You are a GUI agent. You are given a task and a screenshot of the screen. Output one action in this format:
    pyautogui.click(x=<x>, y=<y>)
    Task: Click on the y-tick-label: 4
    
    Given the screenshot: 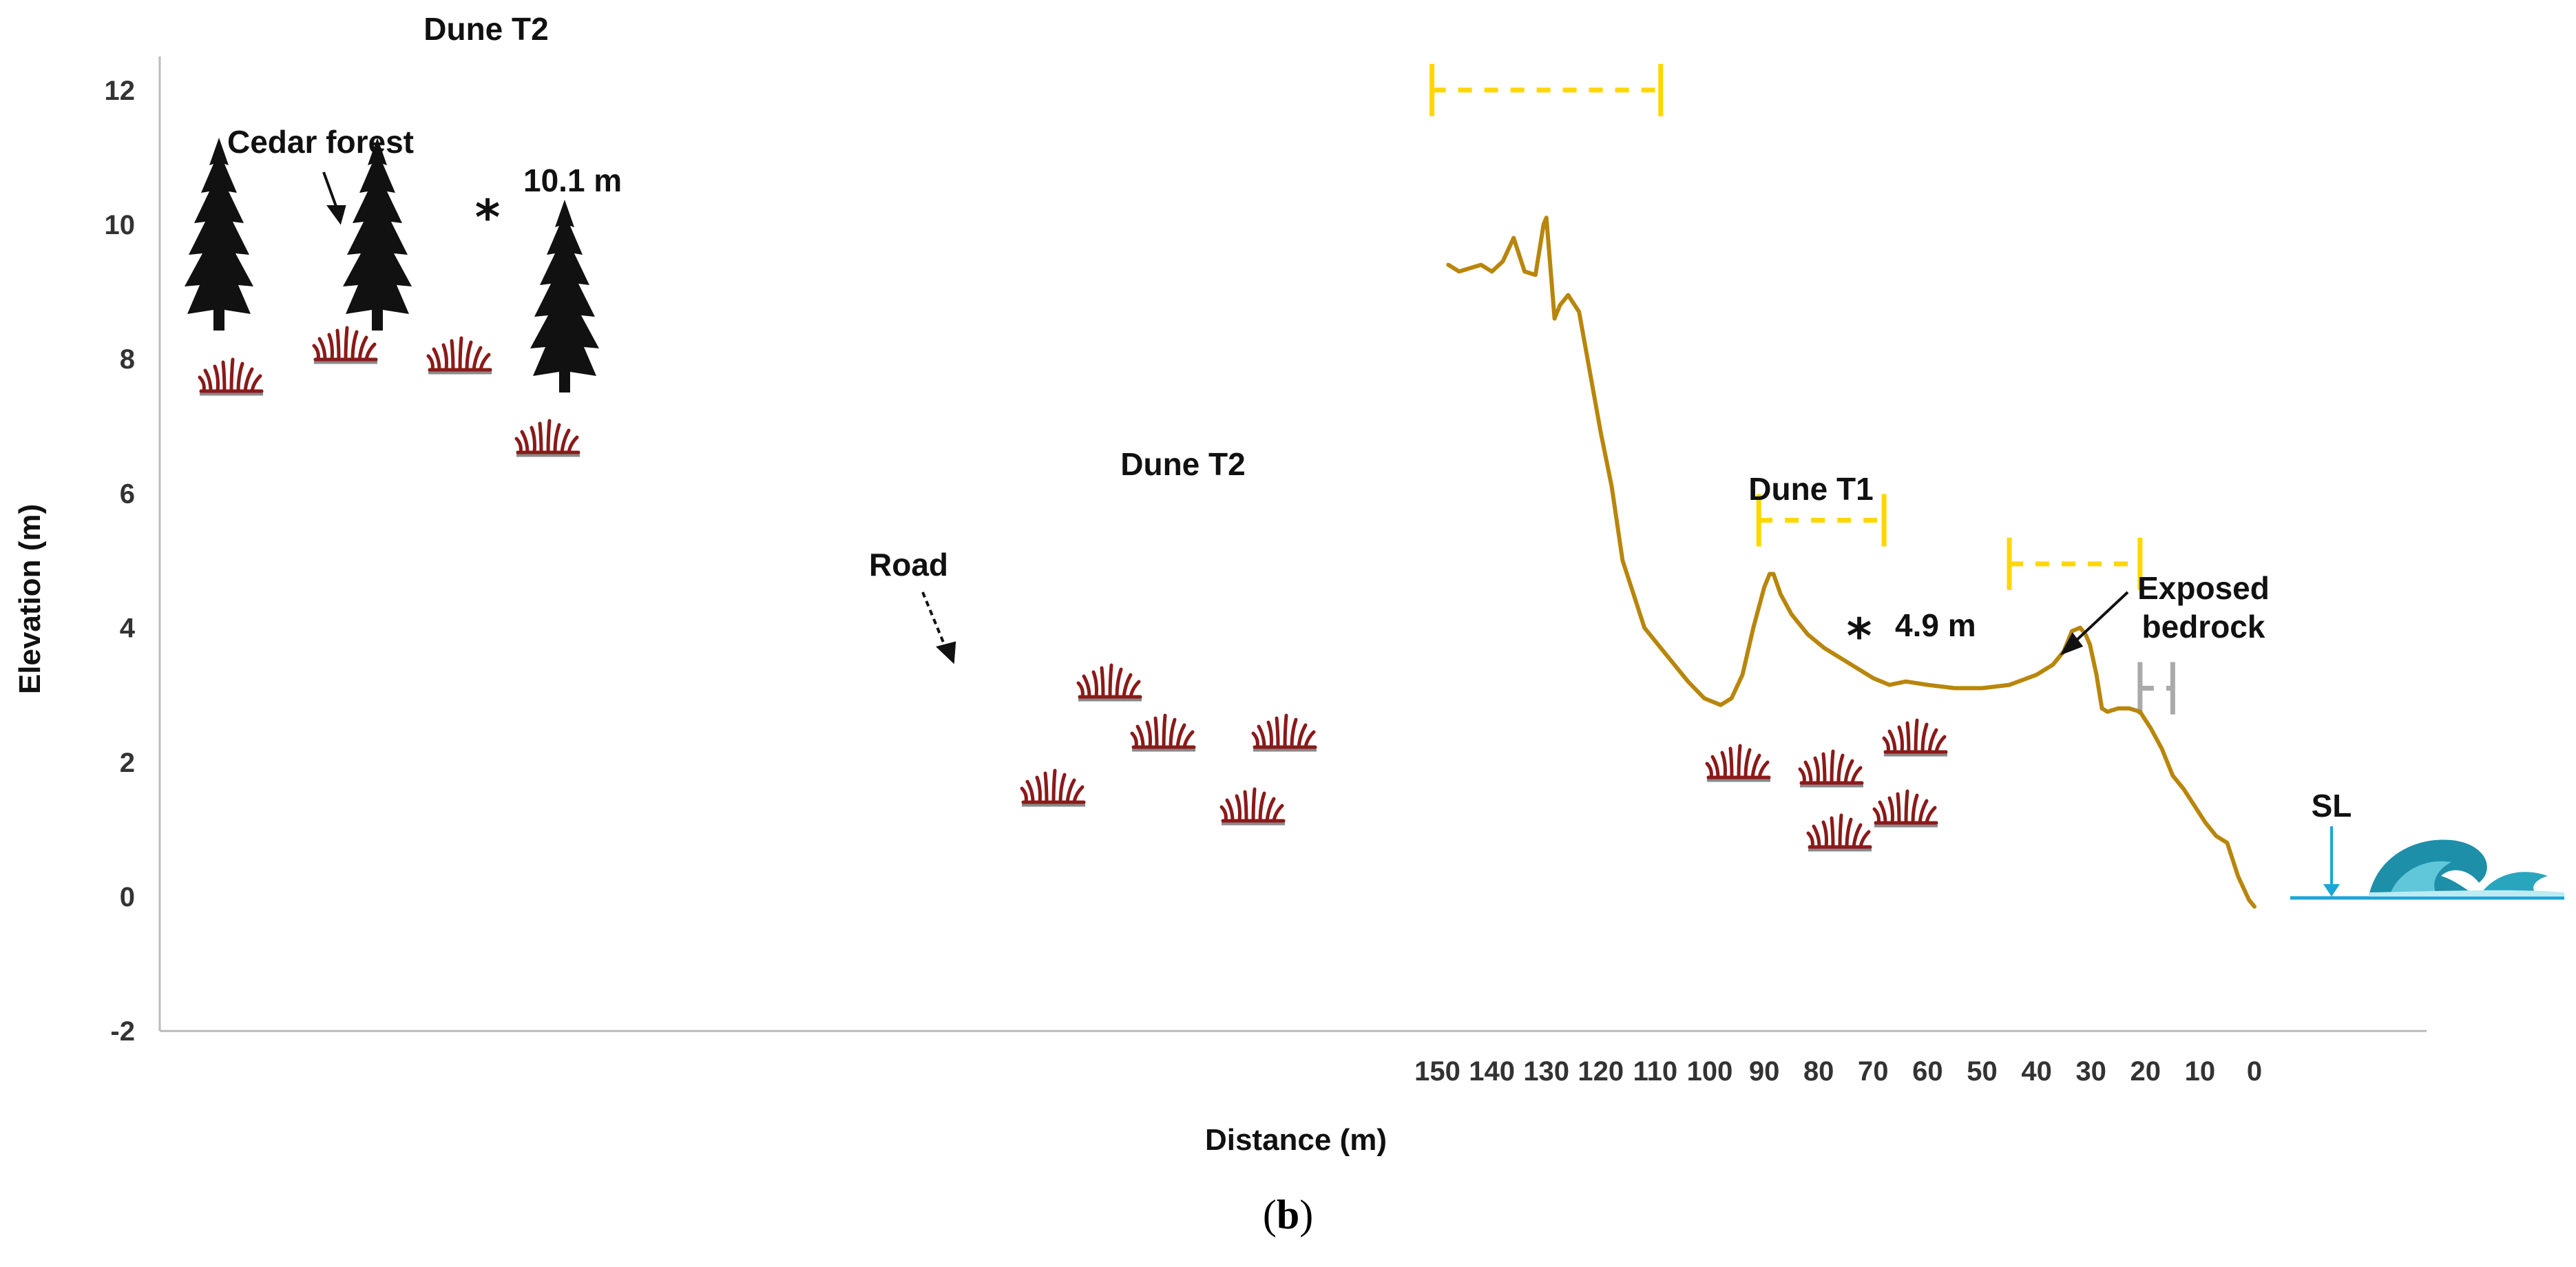 What is the action you would take?
    pyautogui.click(x=128, y=629)
    